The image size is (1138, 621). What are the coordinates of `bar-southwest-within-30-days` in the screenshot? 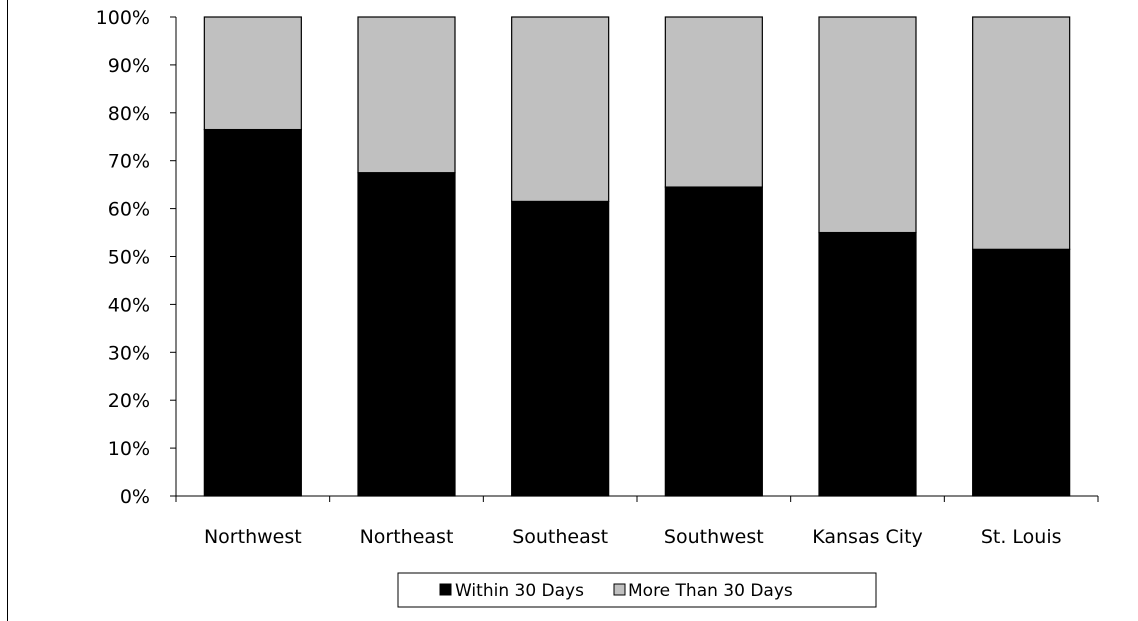 It's located at (713, 341).